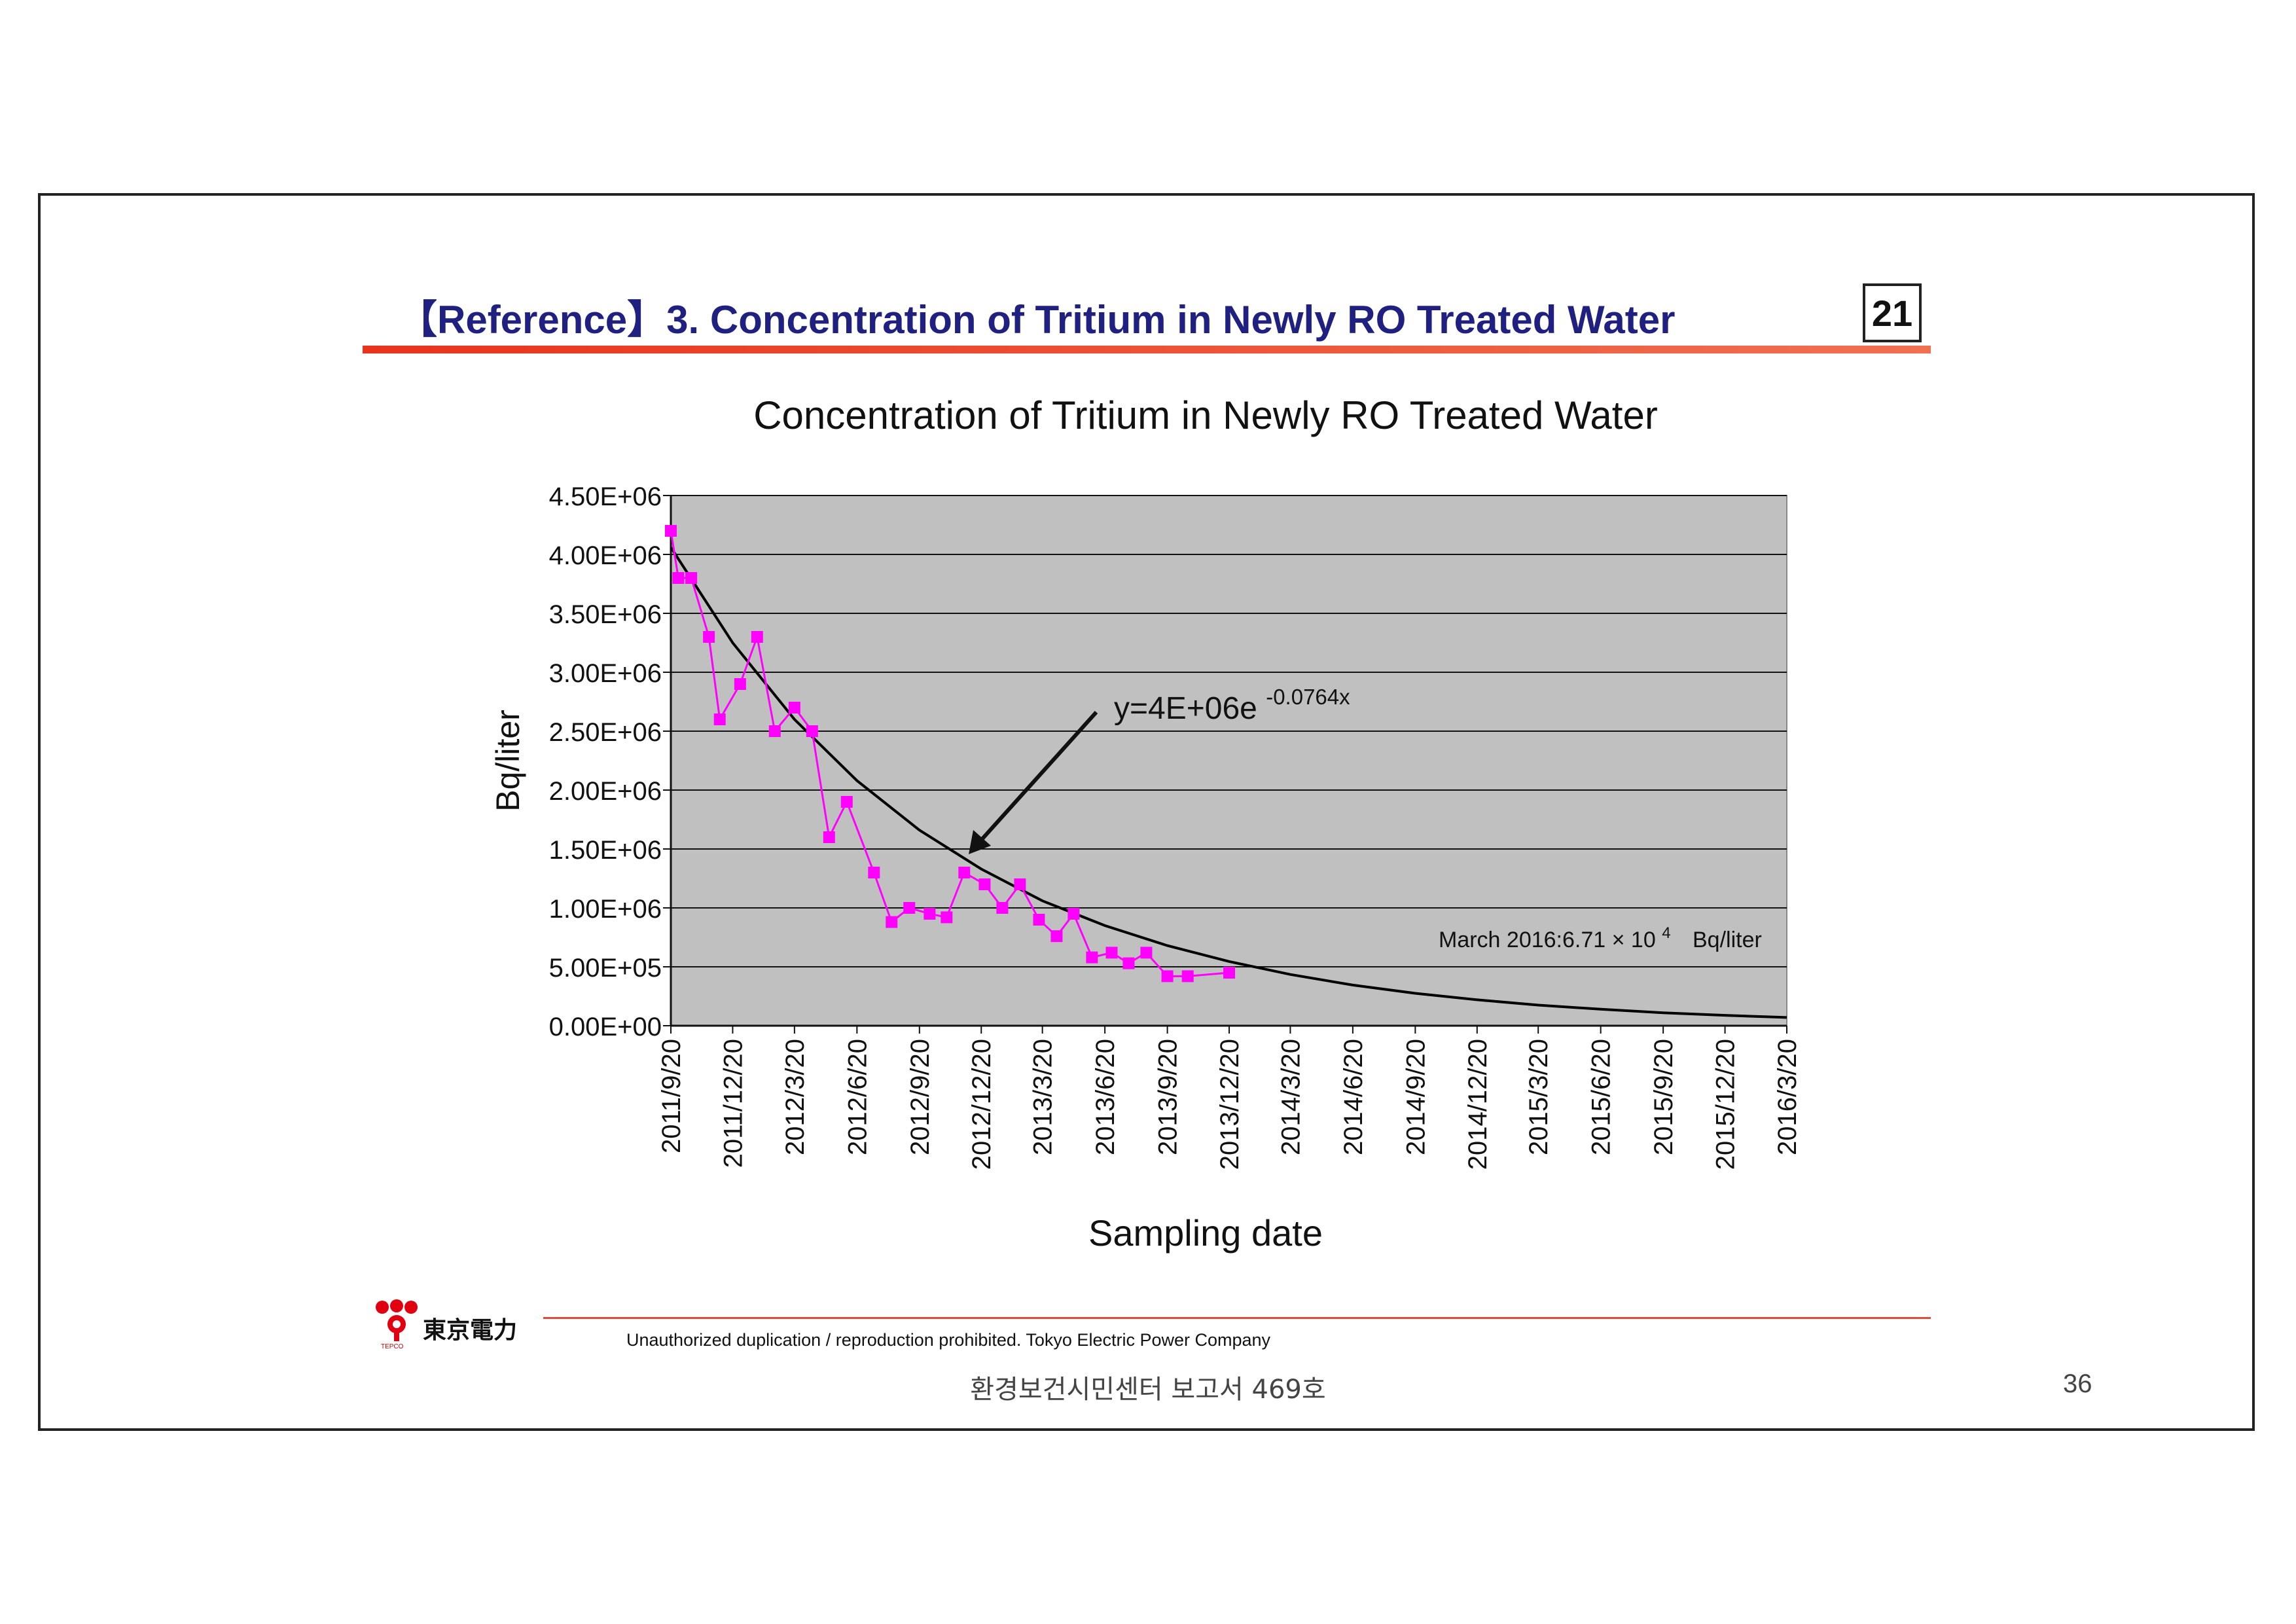  Describe the element at coordinates (858, 1097) in the screenshot. I see `x-tick-label: 2012/6/20` at that location.